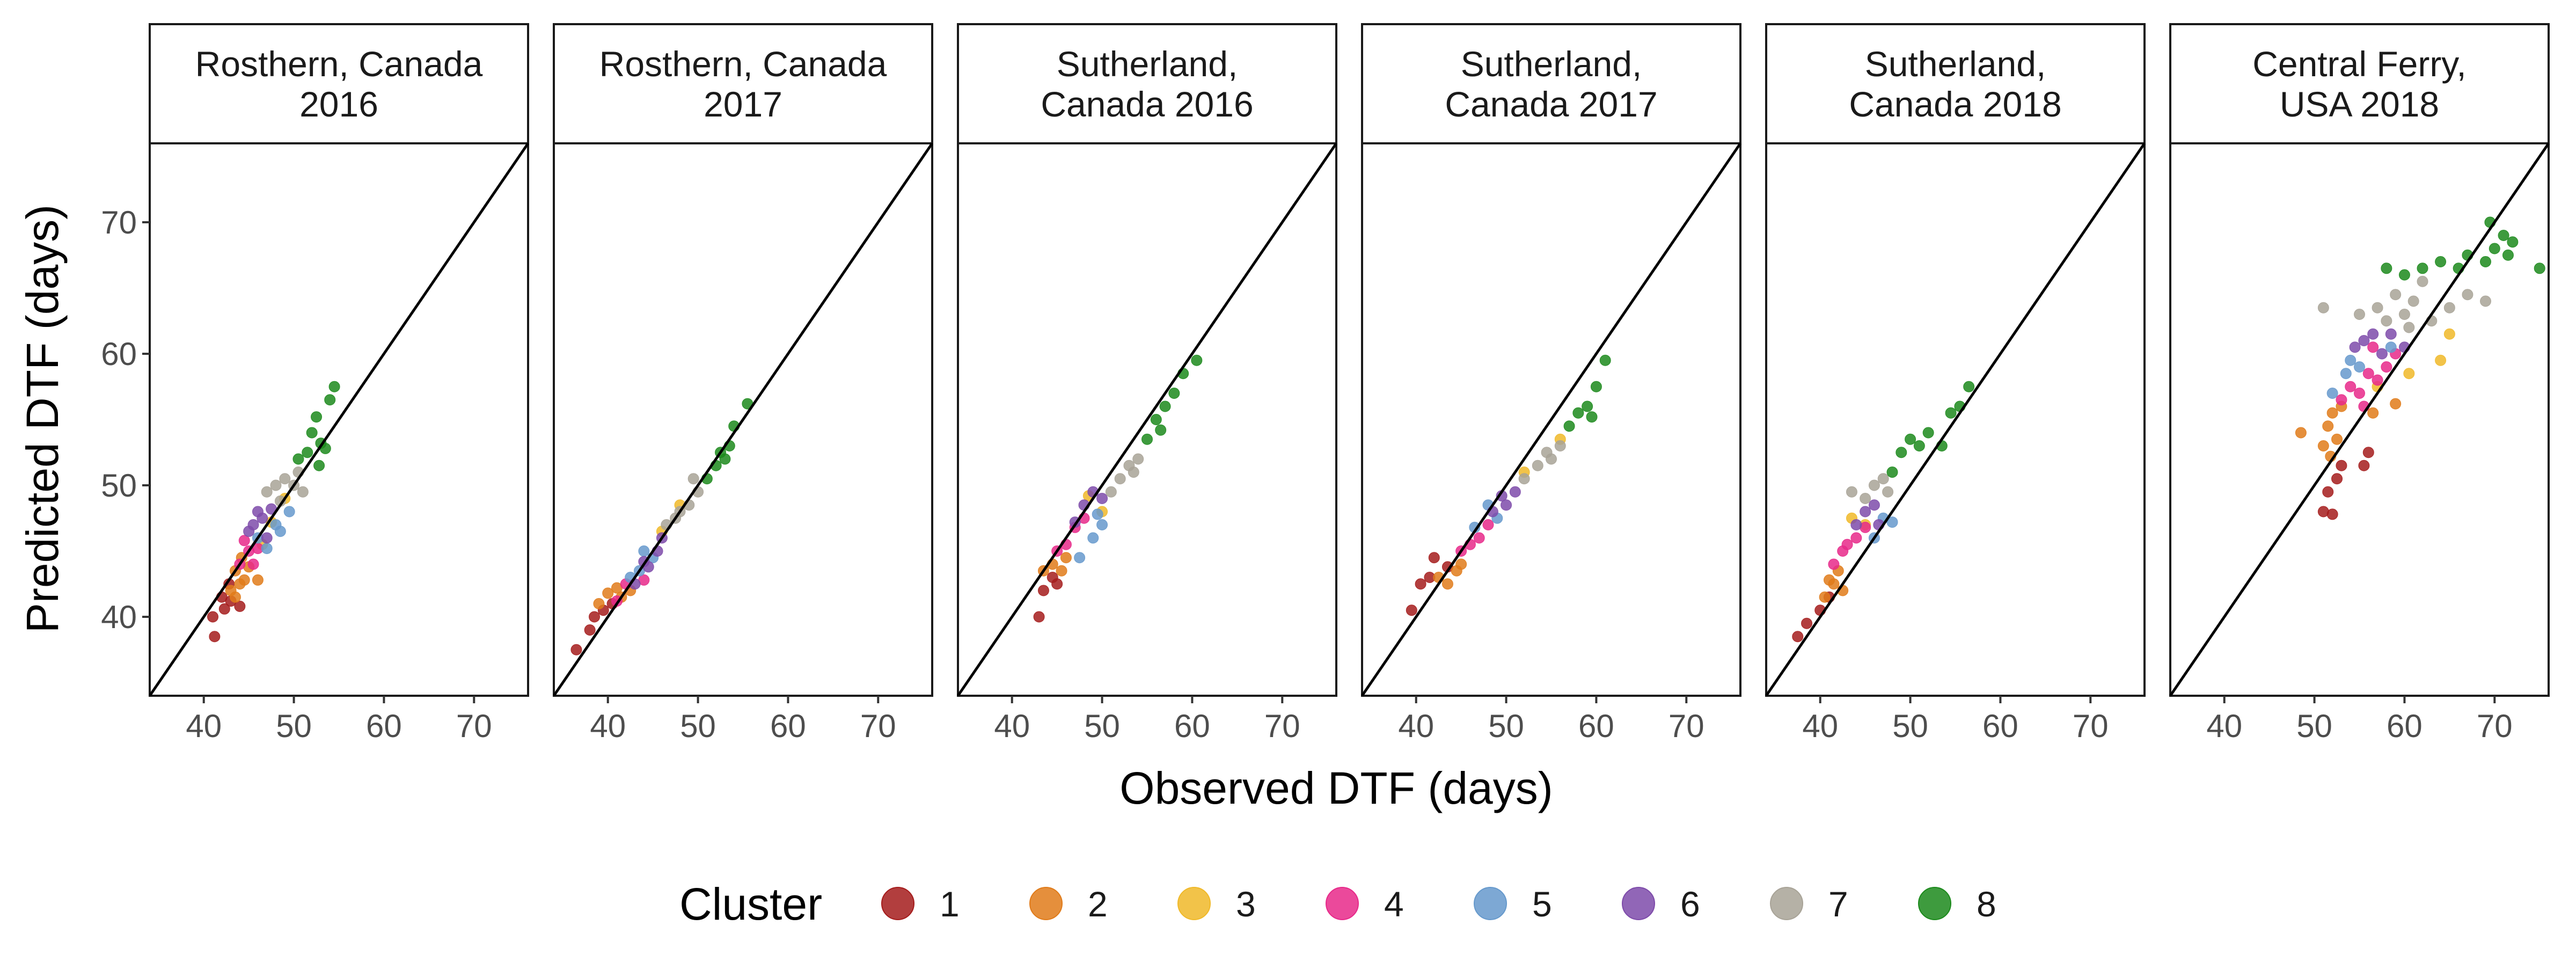  Describe the element at coordinates (1551, 383) in the screenshot. I see `panel-4: Sutherland,Canada 2017 40 50 60 70` at that location.